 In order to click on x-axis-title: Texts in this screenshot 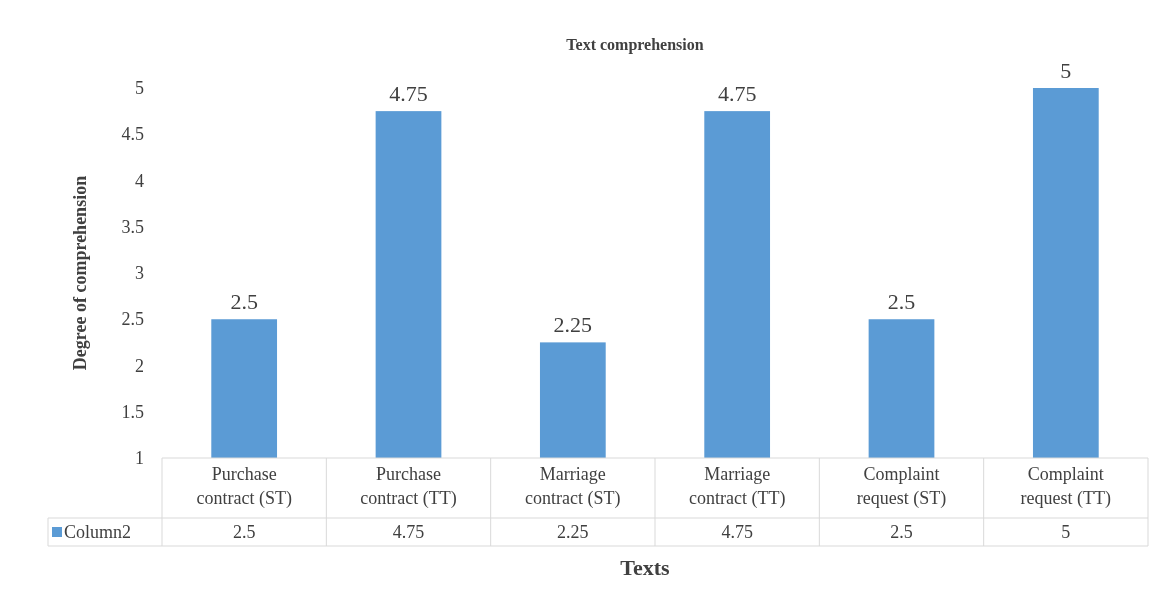, I will do `click(645, 567)`.